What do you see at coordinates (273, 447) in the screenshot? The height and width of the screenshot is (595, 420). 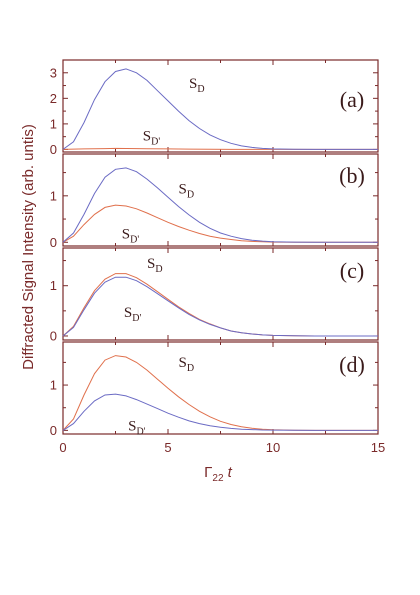 I see `x-tick-label: 10` at bounding box center [273, 447].